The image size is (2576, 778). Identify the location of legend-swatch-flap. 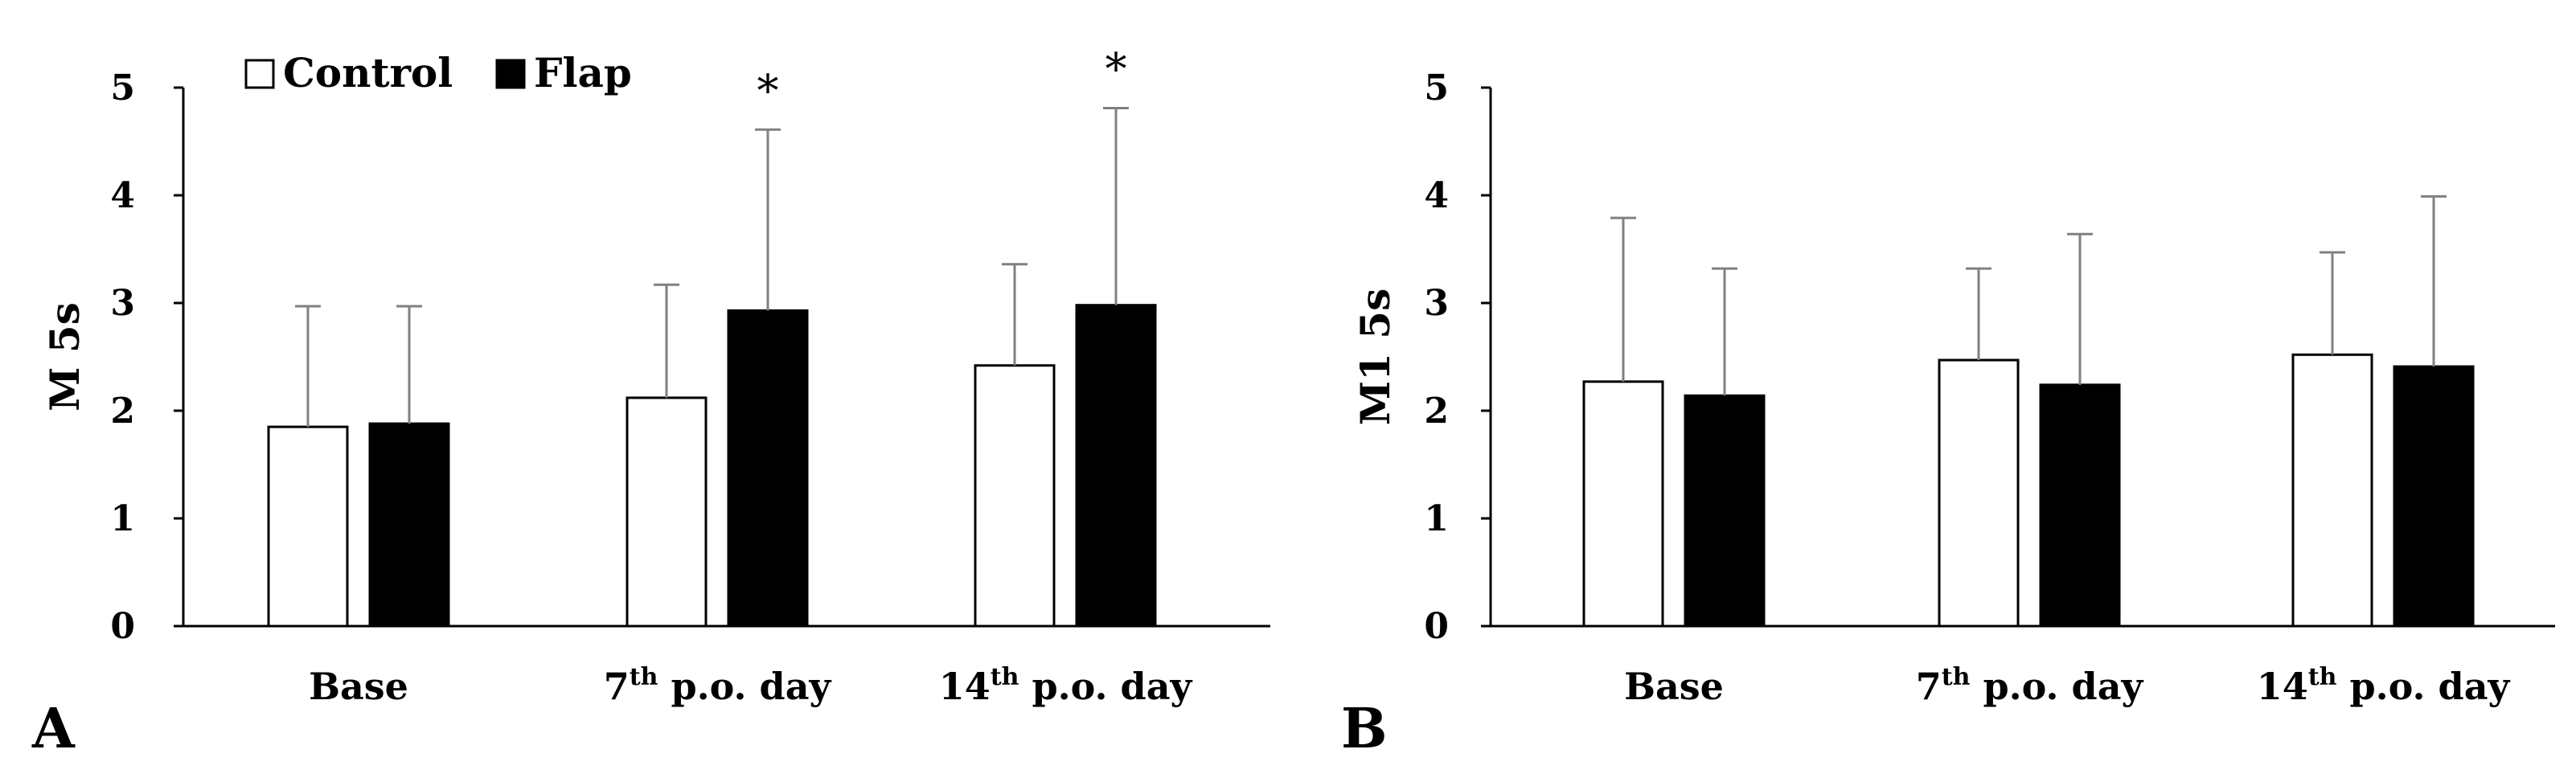
(511, 74).